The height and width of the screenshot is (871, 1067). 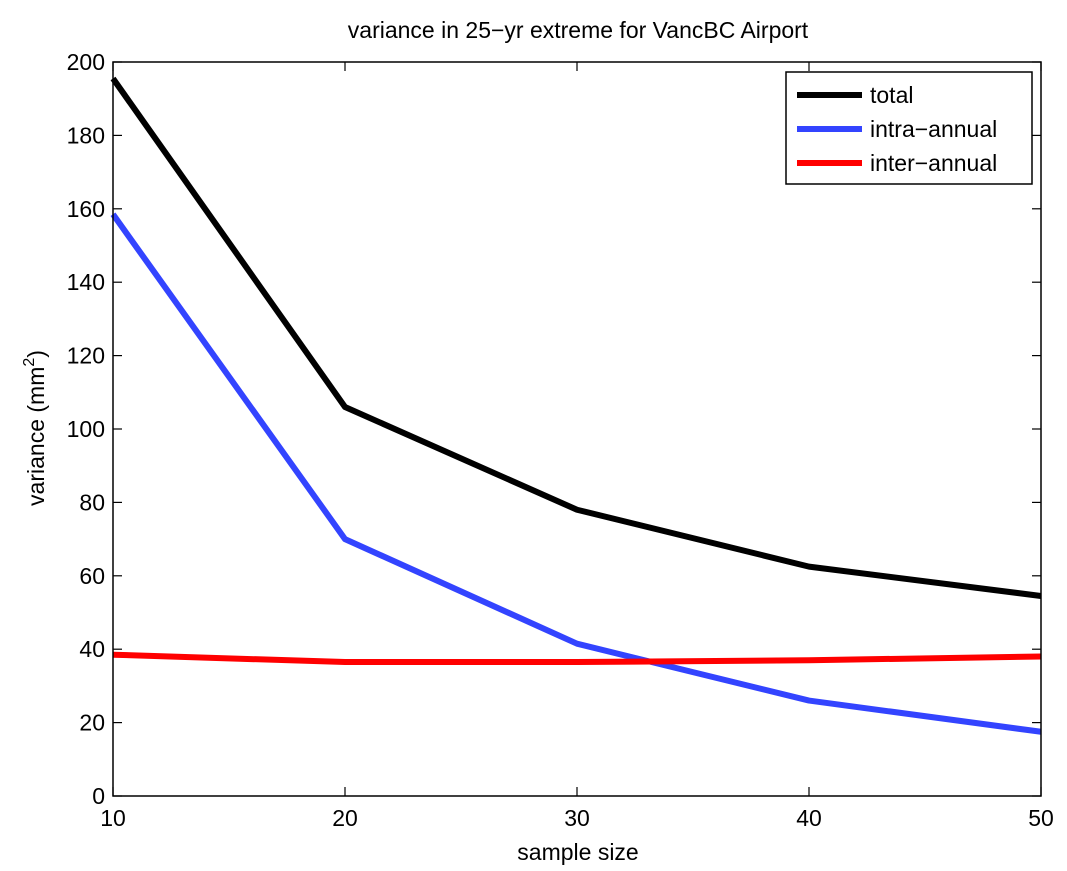 What do you see at coordinates (809, 818) in the screenshot?
I see `x-tick-label: 40` at bounding box center [809, 818].